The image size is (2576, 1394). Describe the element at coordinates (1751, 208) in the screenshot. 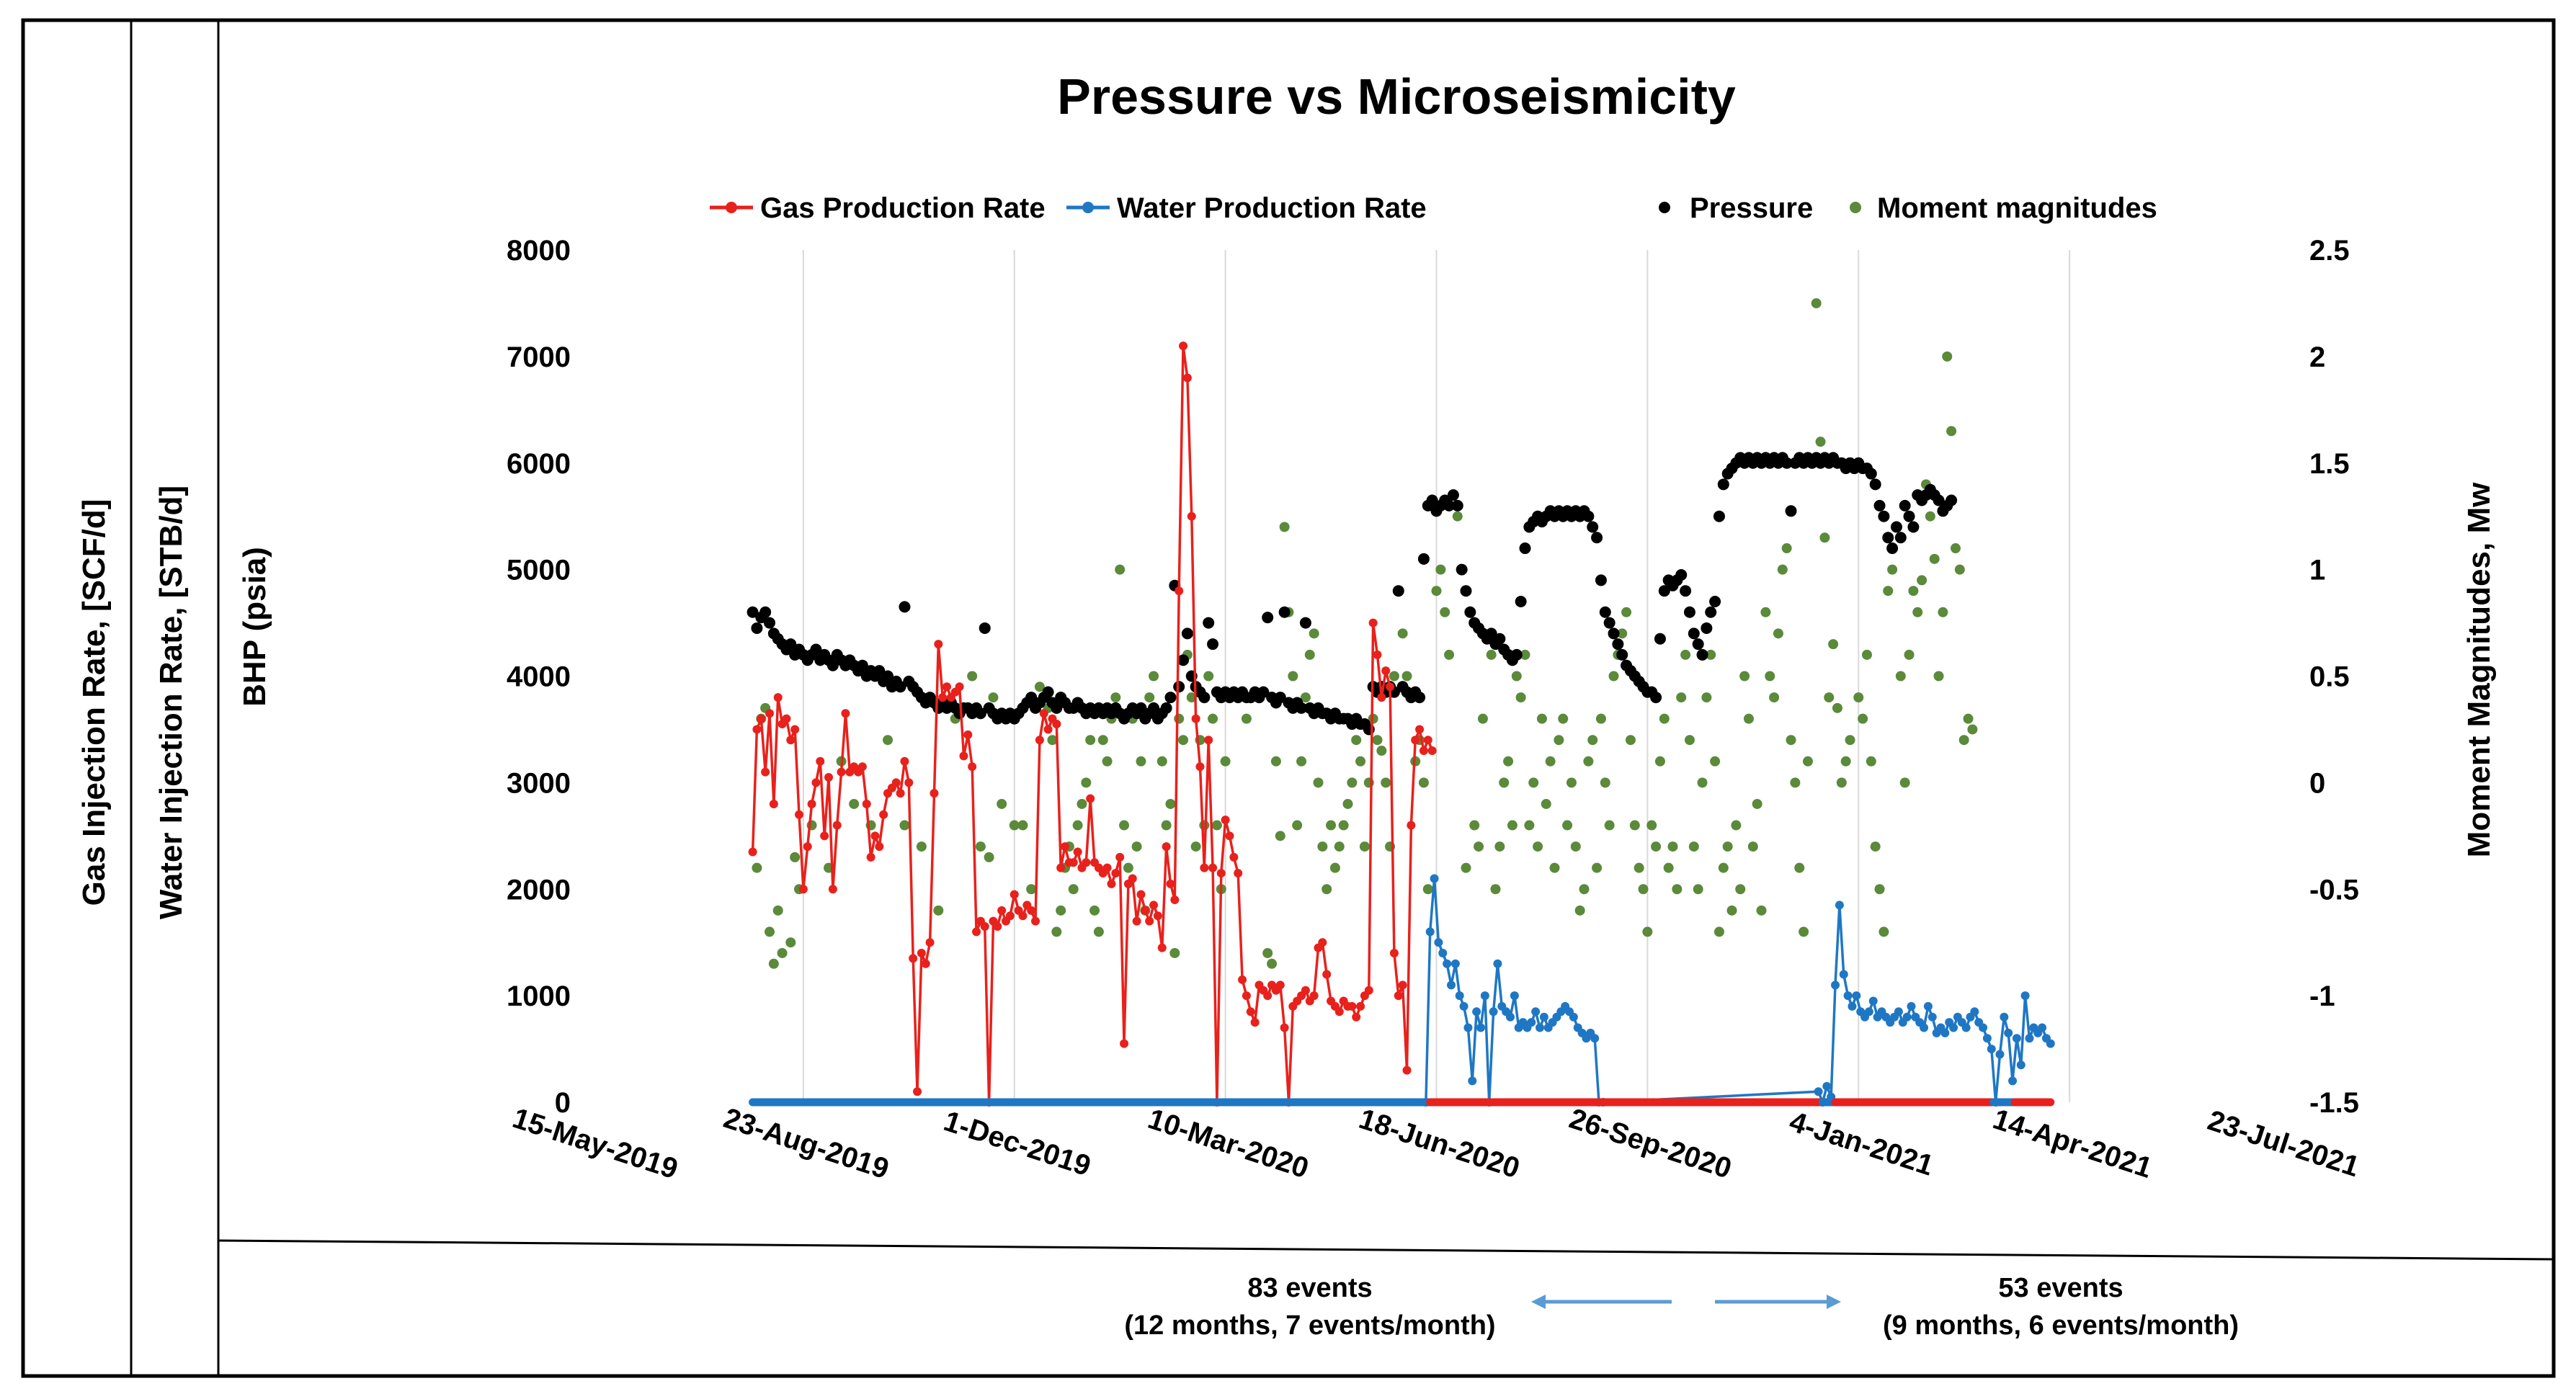

I see `legend-pressure-label: Pressure` at that location.